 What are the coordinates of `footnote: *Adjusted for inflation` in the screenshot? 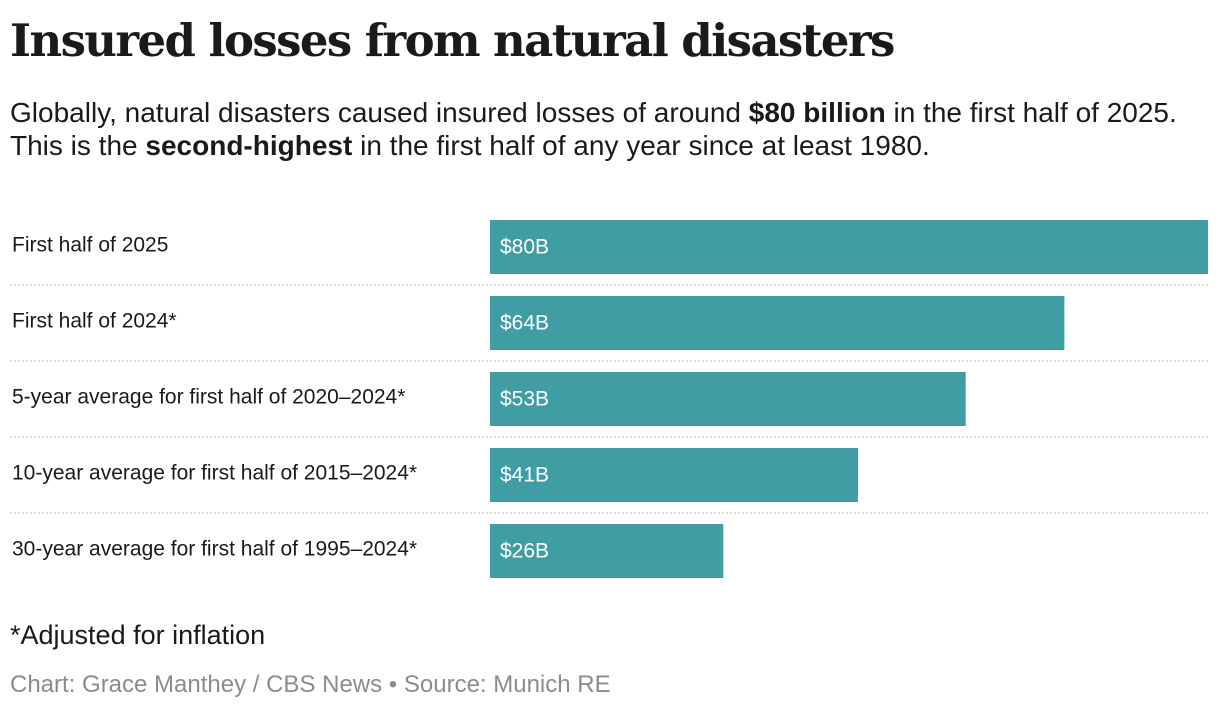 It's located at (138, 635).